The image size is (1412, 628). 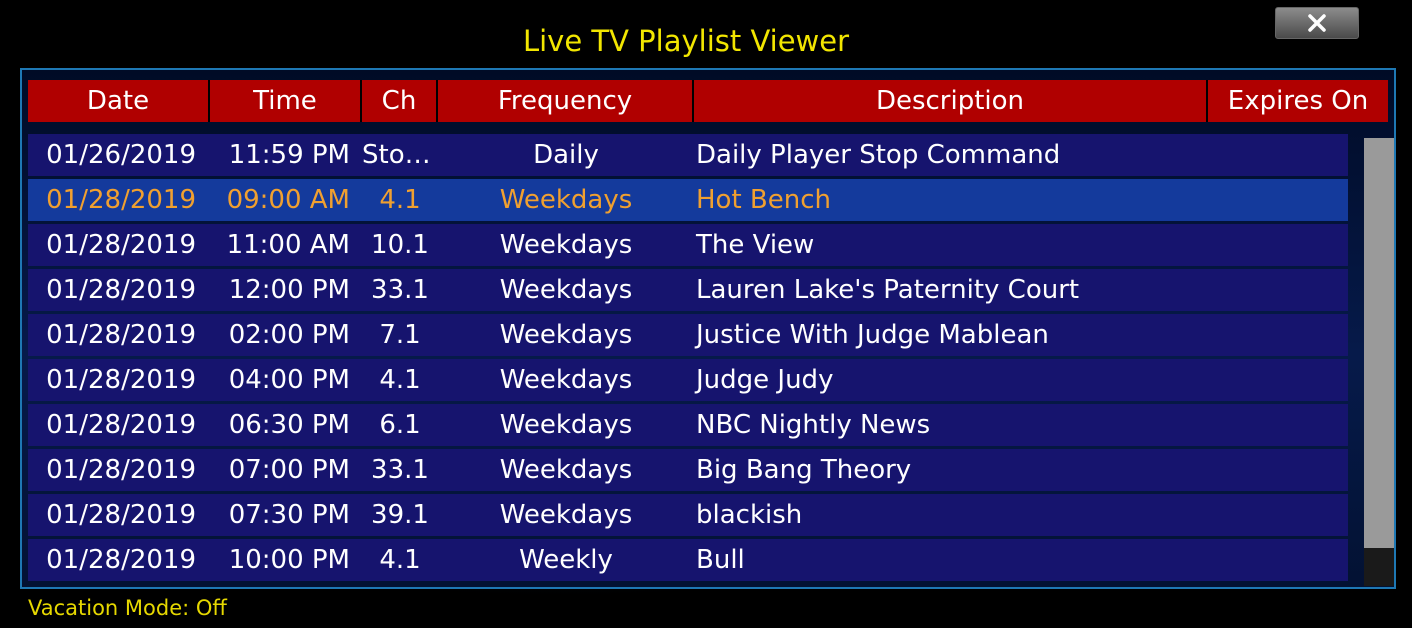 What do you see at coordinates (1298, 101) in the screenshot?
I see `column-header-expires-on: Expires On` at bounding box center [1298, 101].